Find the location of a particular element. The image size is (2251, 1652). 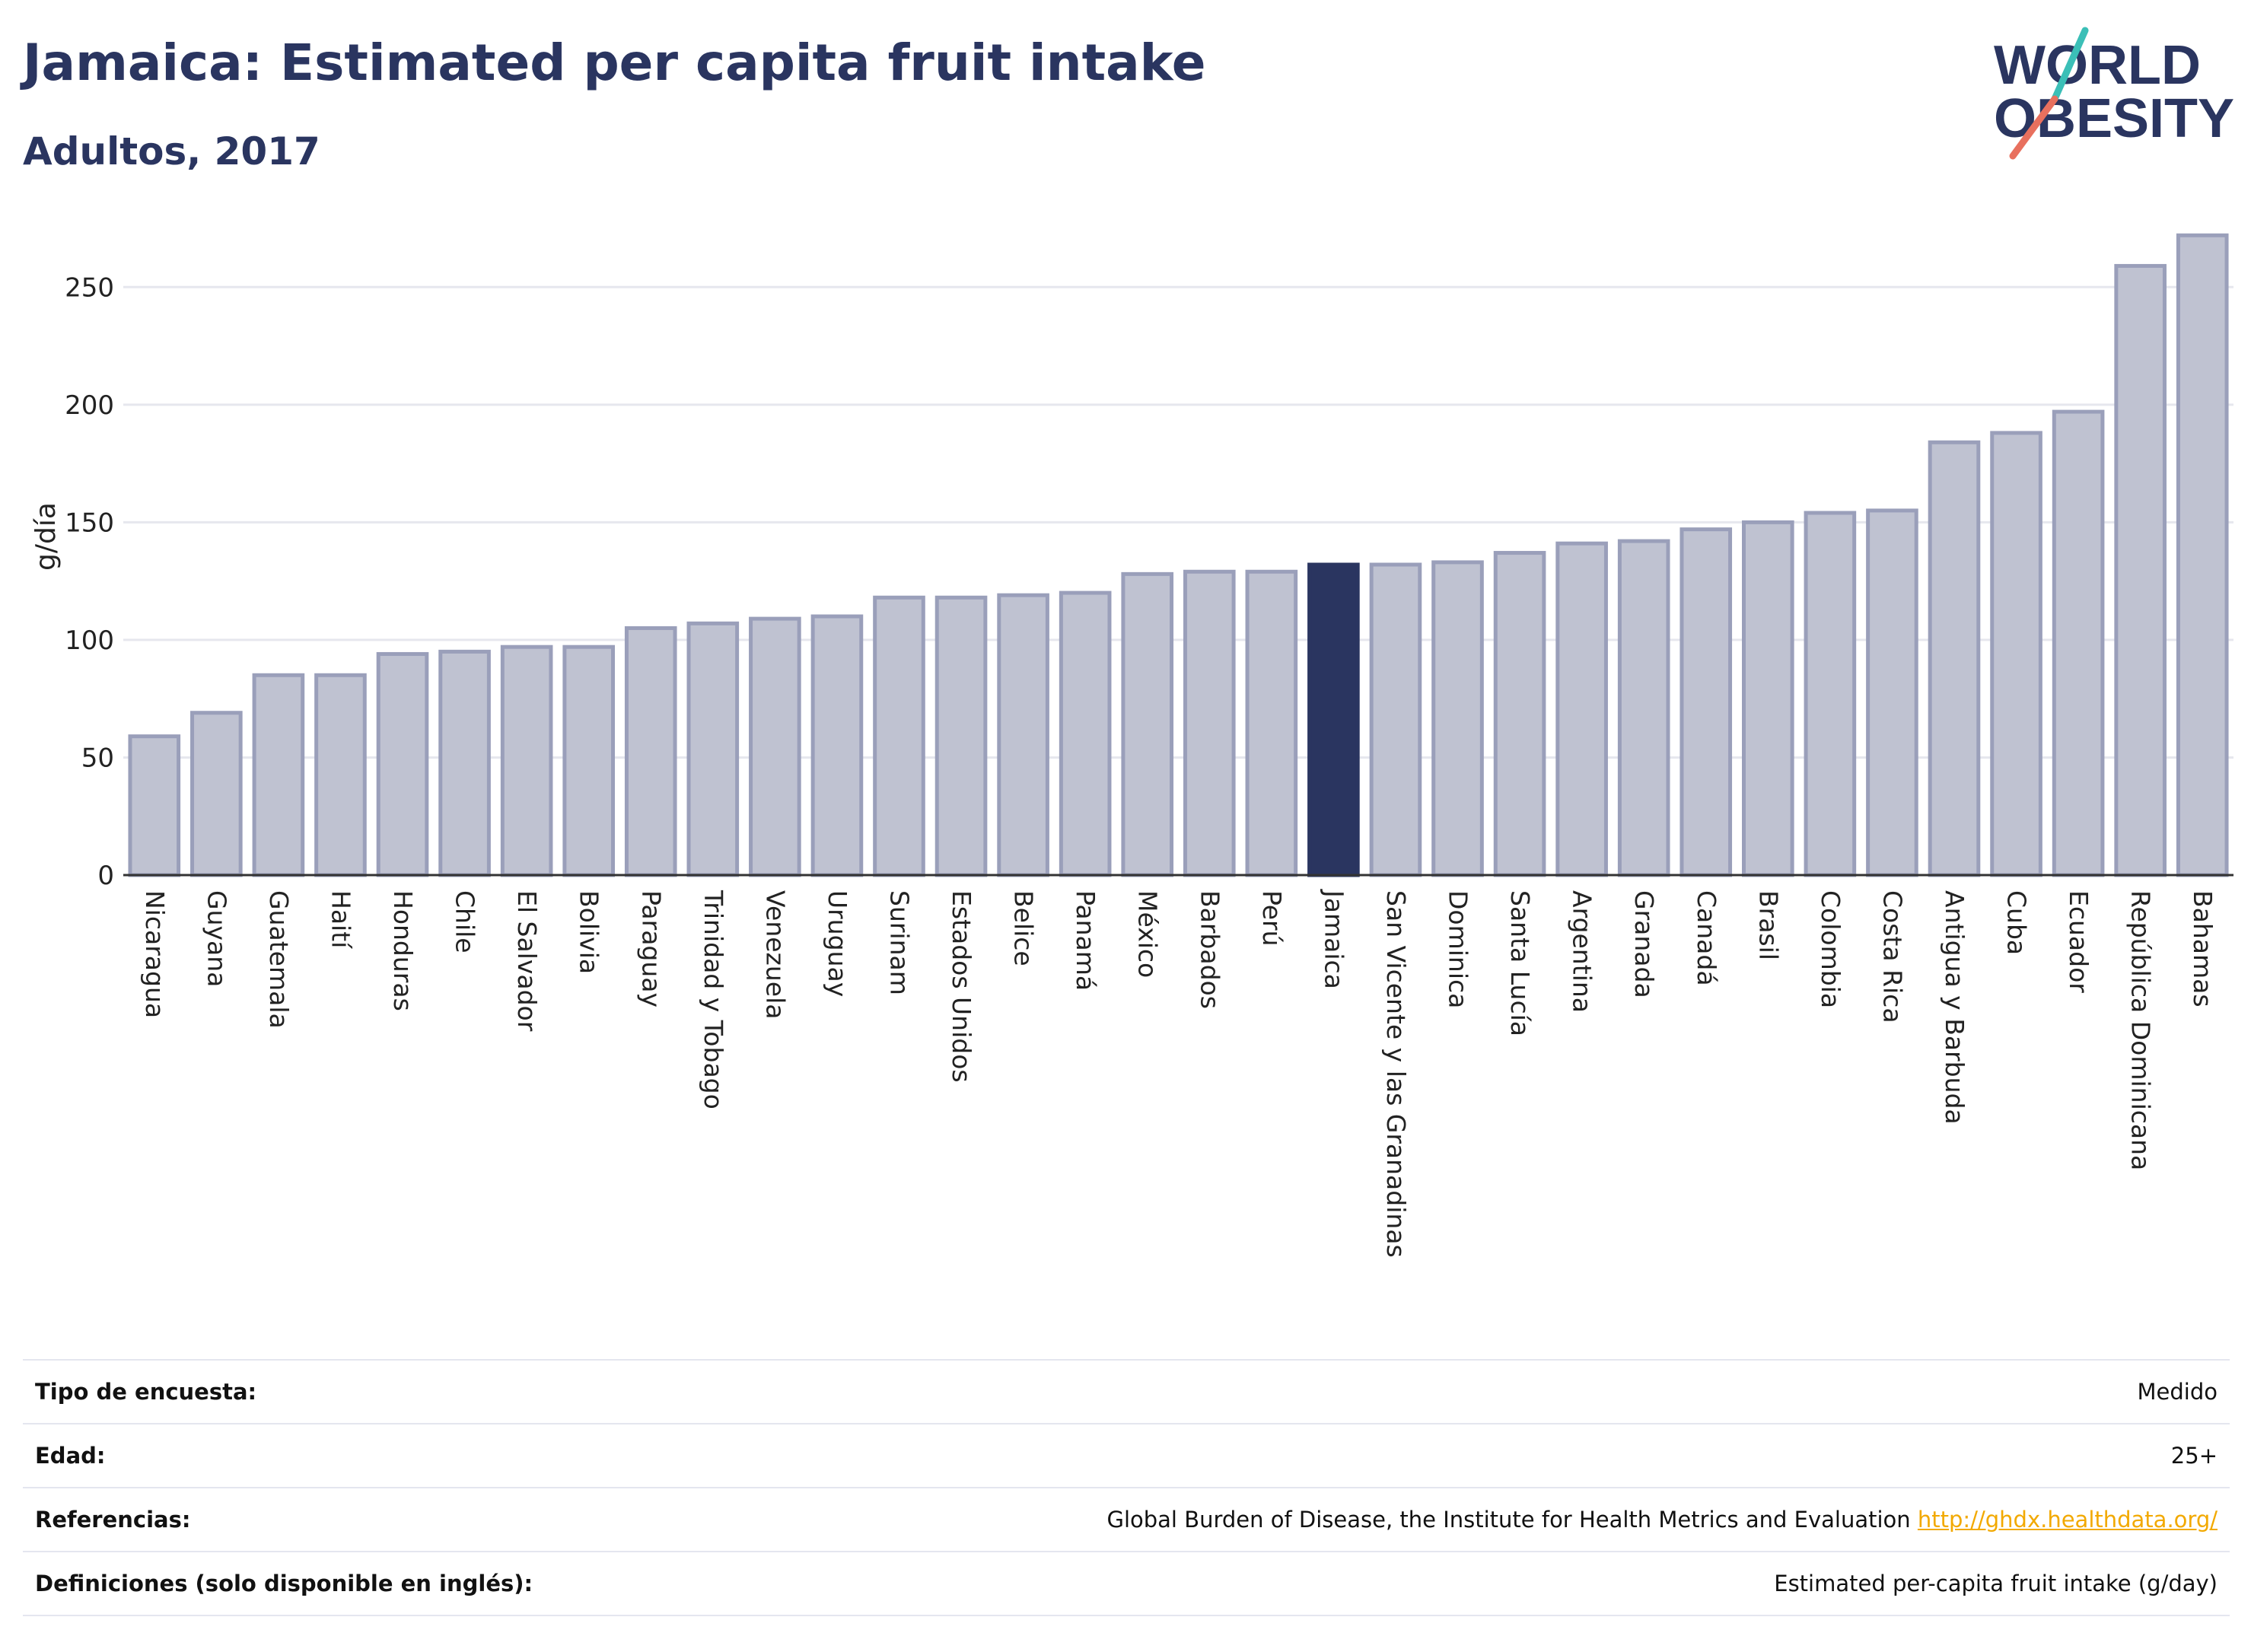

x-category-label: Ecuador is located at coordinates (2078, 942).